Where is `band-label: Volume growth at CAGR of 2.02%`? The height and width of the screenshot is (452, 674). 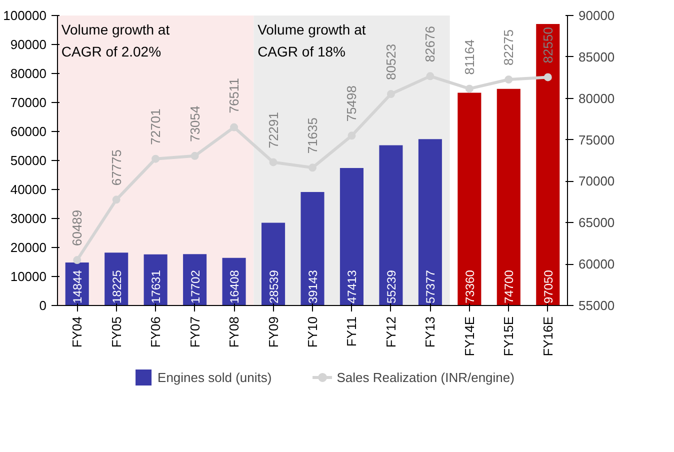 band-label: Volume growth at CAGR of 2.02% is located at coordinates (115, 41).